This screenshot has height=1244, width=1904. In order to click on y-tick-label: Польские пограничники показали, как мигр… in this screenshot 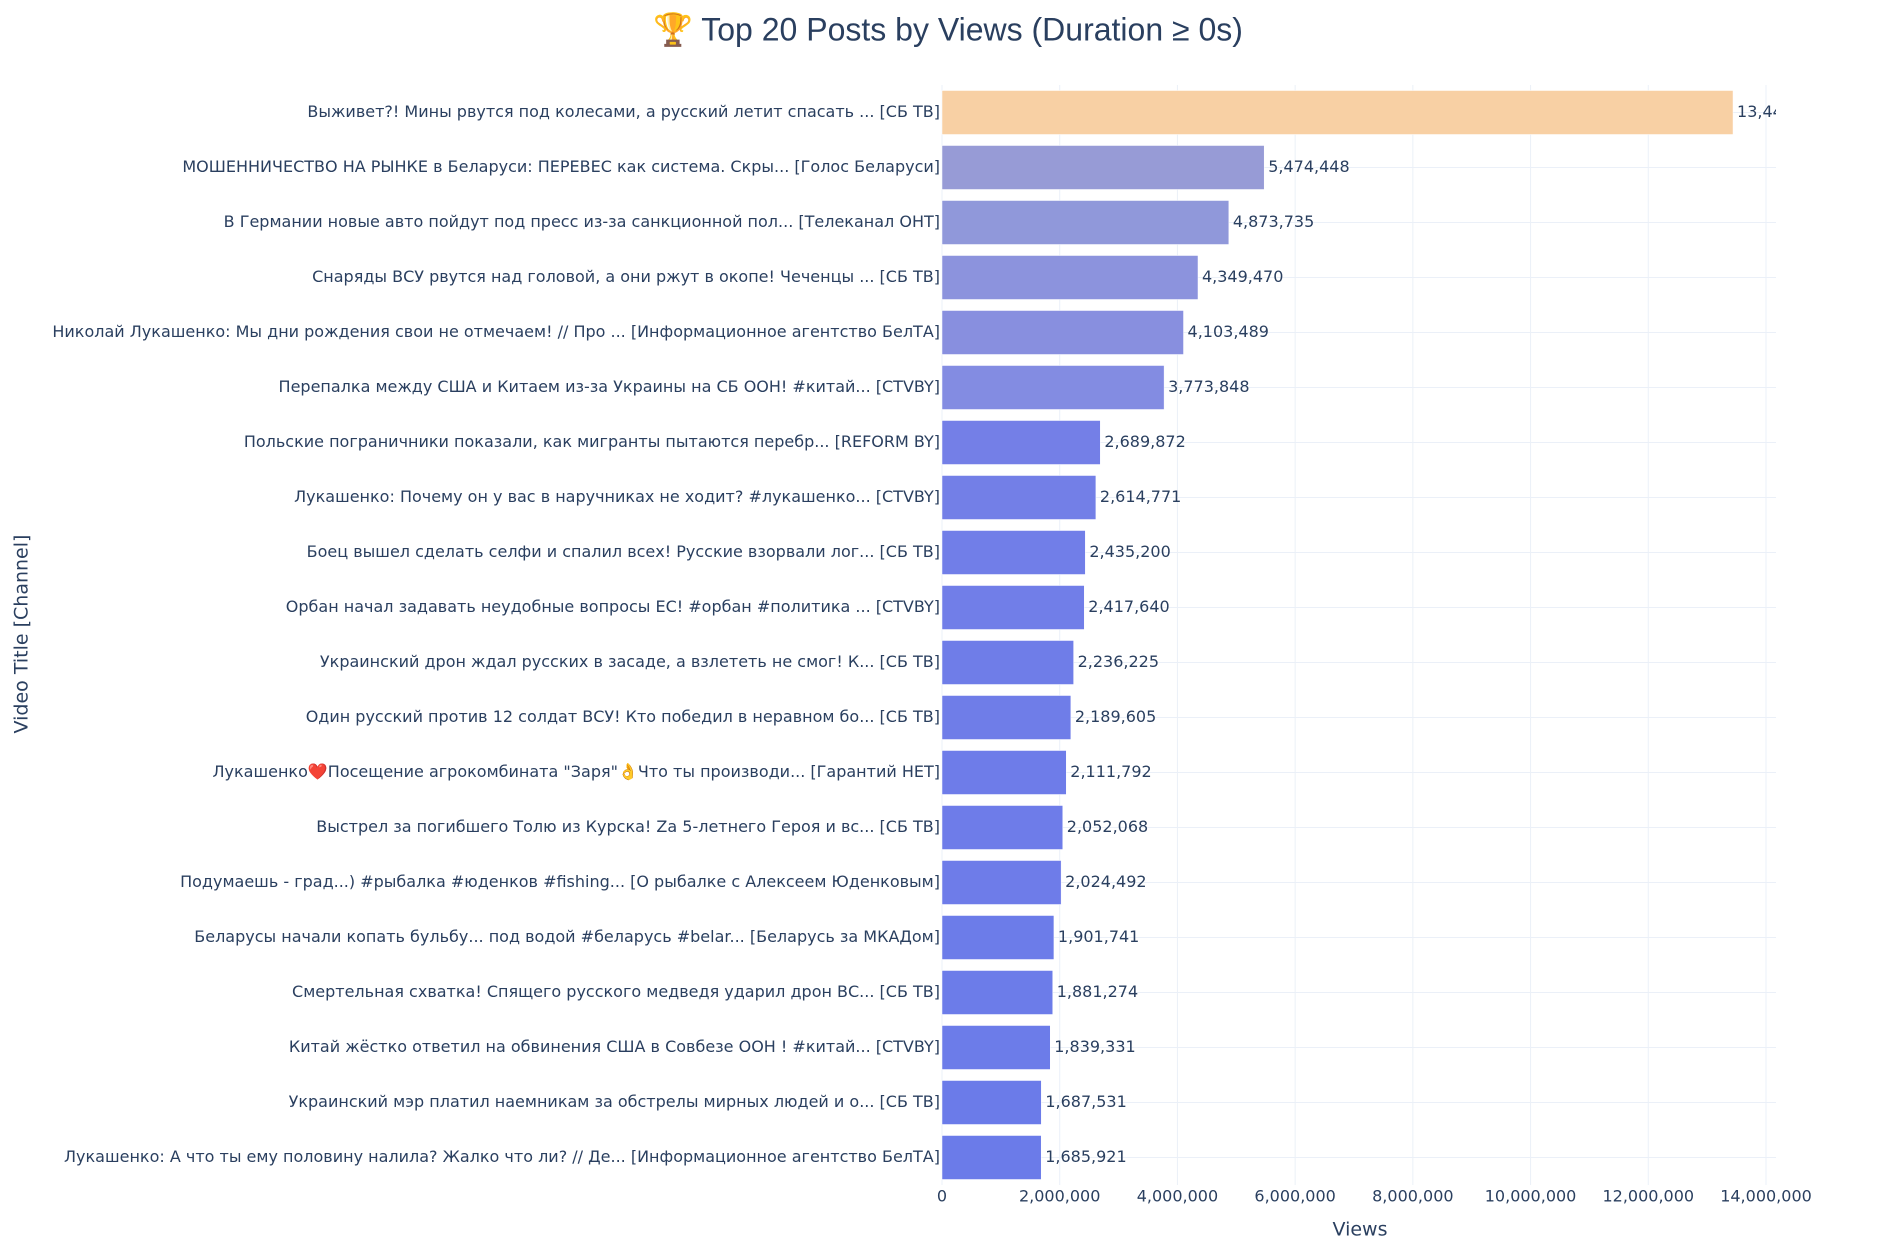, I will do `click(592, 441)`.